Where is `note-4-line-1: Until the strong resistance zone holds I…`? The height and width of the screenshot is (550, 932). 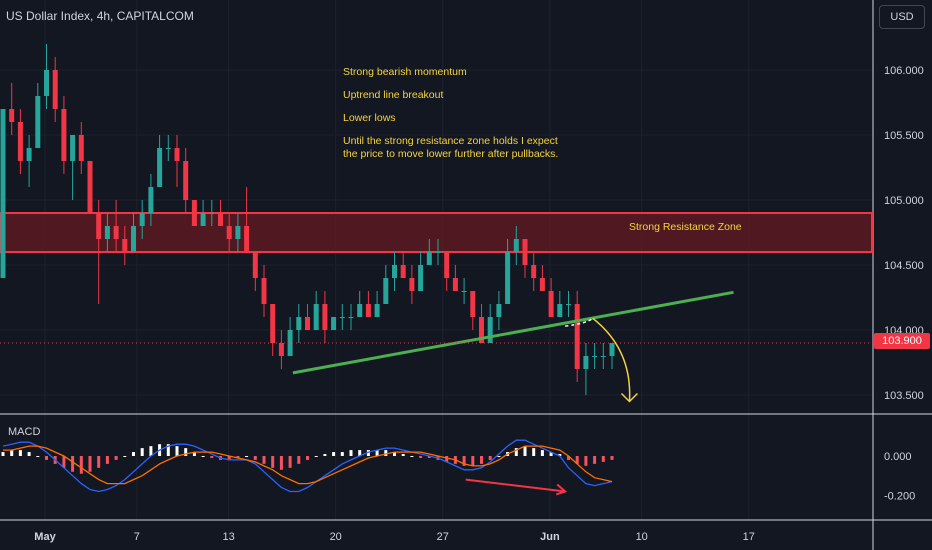 note-4-line-1: Until the strong resistance zone holds I… is located at coordinates (450, 141).